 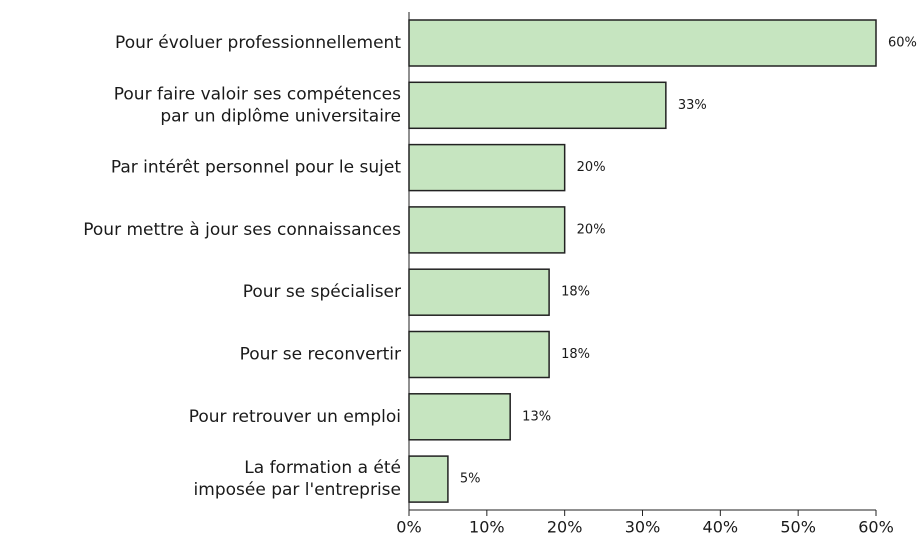 What do you see at coordinates (876, 526) in the screenshot?
I see `x-tick-label: 60%` at bounding box center [876, 526].